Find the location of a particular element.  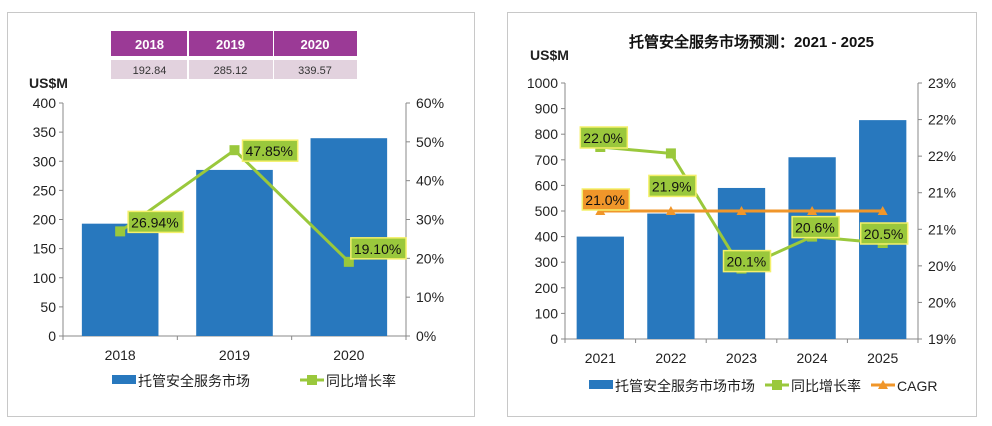

y-tick-label: 900 is located at coordinates (547, 109).